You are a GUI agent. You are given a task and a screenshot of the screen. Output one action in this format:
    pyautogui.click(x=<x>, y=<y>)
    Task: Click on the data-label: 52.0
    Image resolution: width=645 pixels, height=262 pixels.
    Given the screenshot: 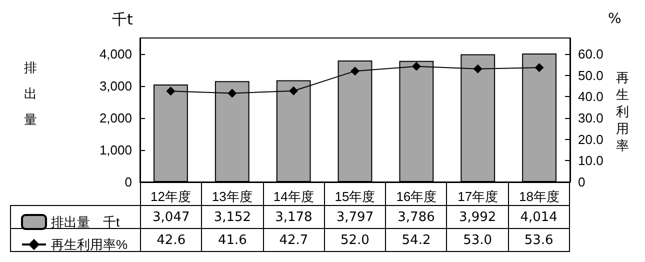 What is the action you would take?
    pyautogui.click(x=355, y=240)
    